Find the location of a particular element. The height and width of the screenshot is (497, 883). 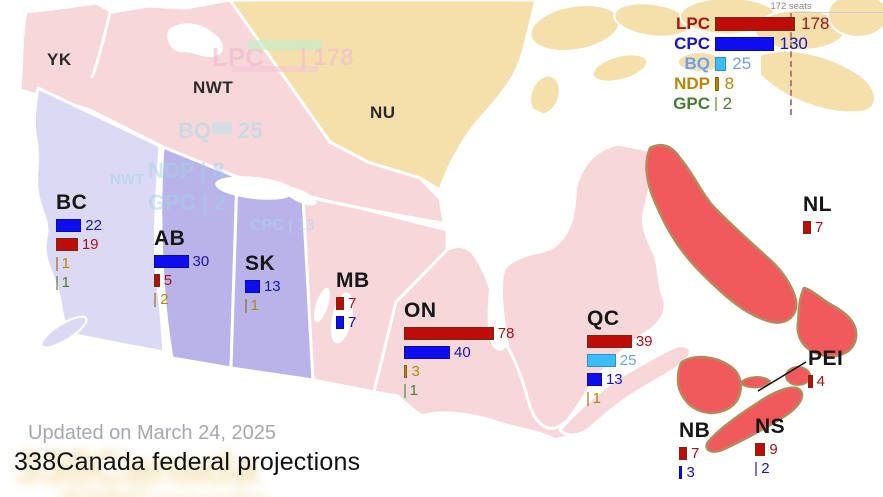

seat-count: 19 is located at coordinates (90, 245).